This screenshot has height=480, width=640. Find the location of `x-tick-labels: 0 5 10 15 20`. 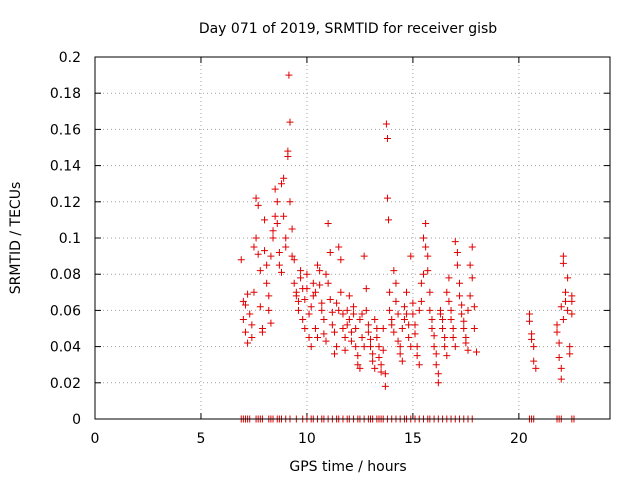

x-tick-labels: 0 5 10 15 20 is located at coordinates (309, 439).